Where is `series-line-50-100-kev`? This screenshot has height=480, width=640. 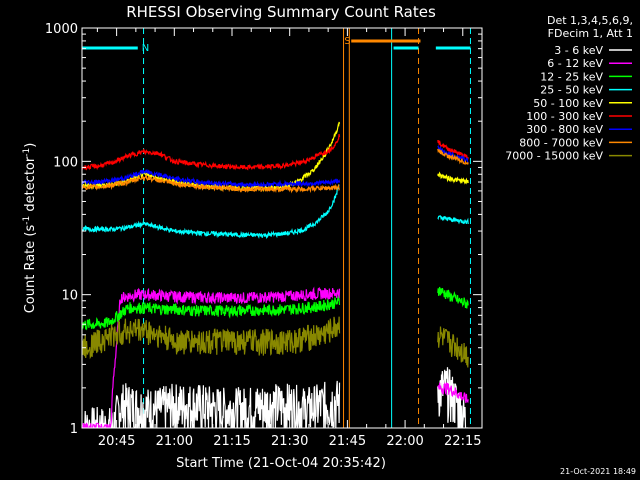 series-line-50-100-kev is located at coordinates (211, 157).